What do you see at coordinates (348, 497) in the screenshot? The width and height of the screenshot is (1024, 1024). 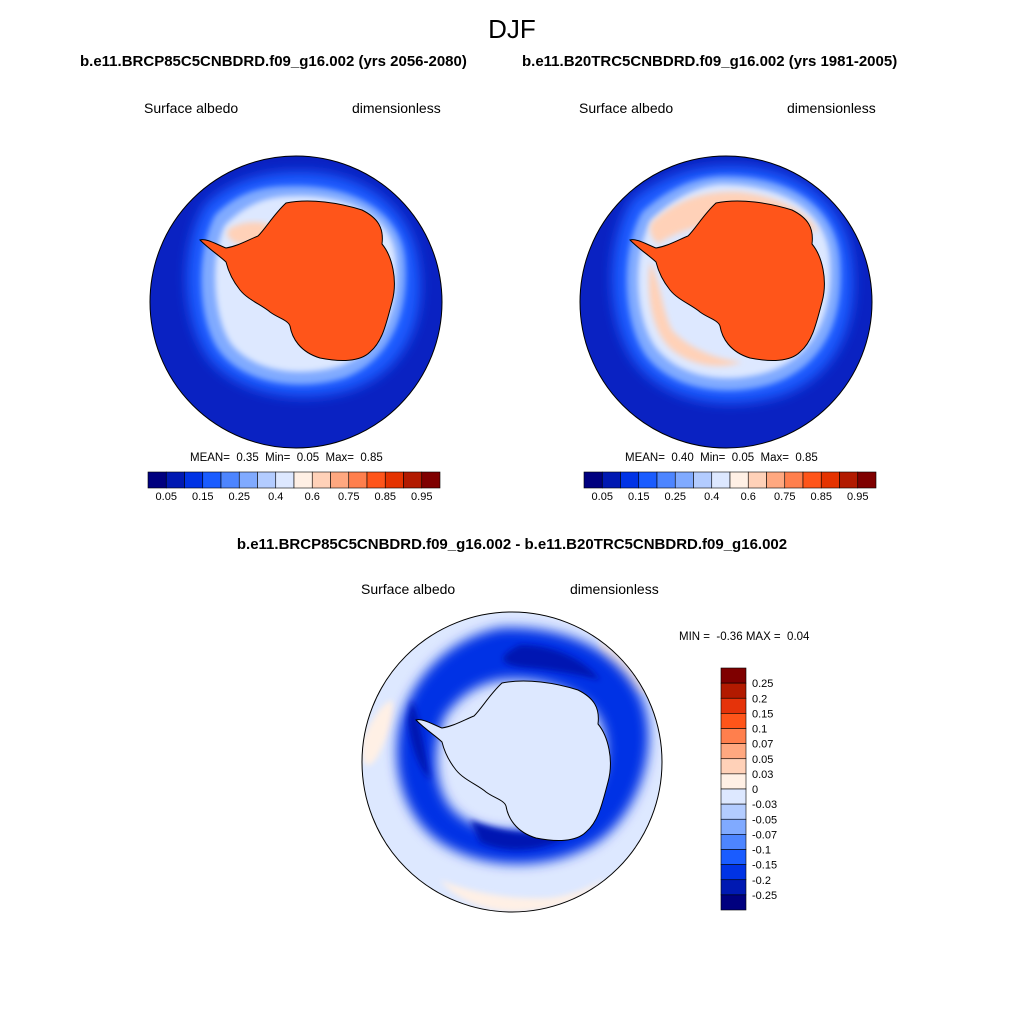 I see `left-colorbar-label: 0.75` at bounding box center [348, 497].